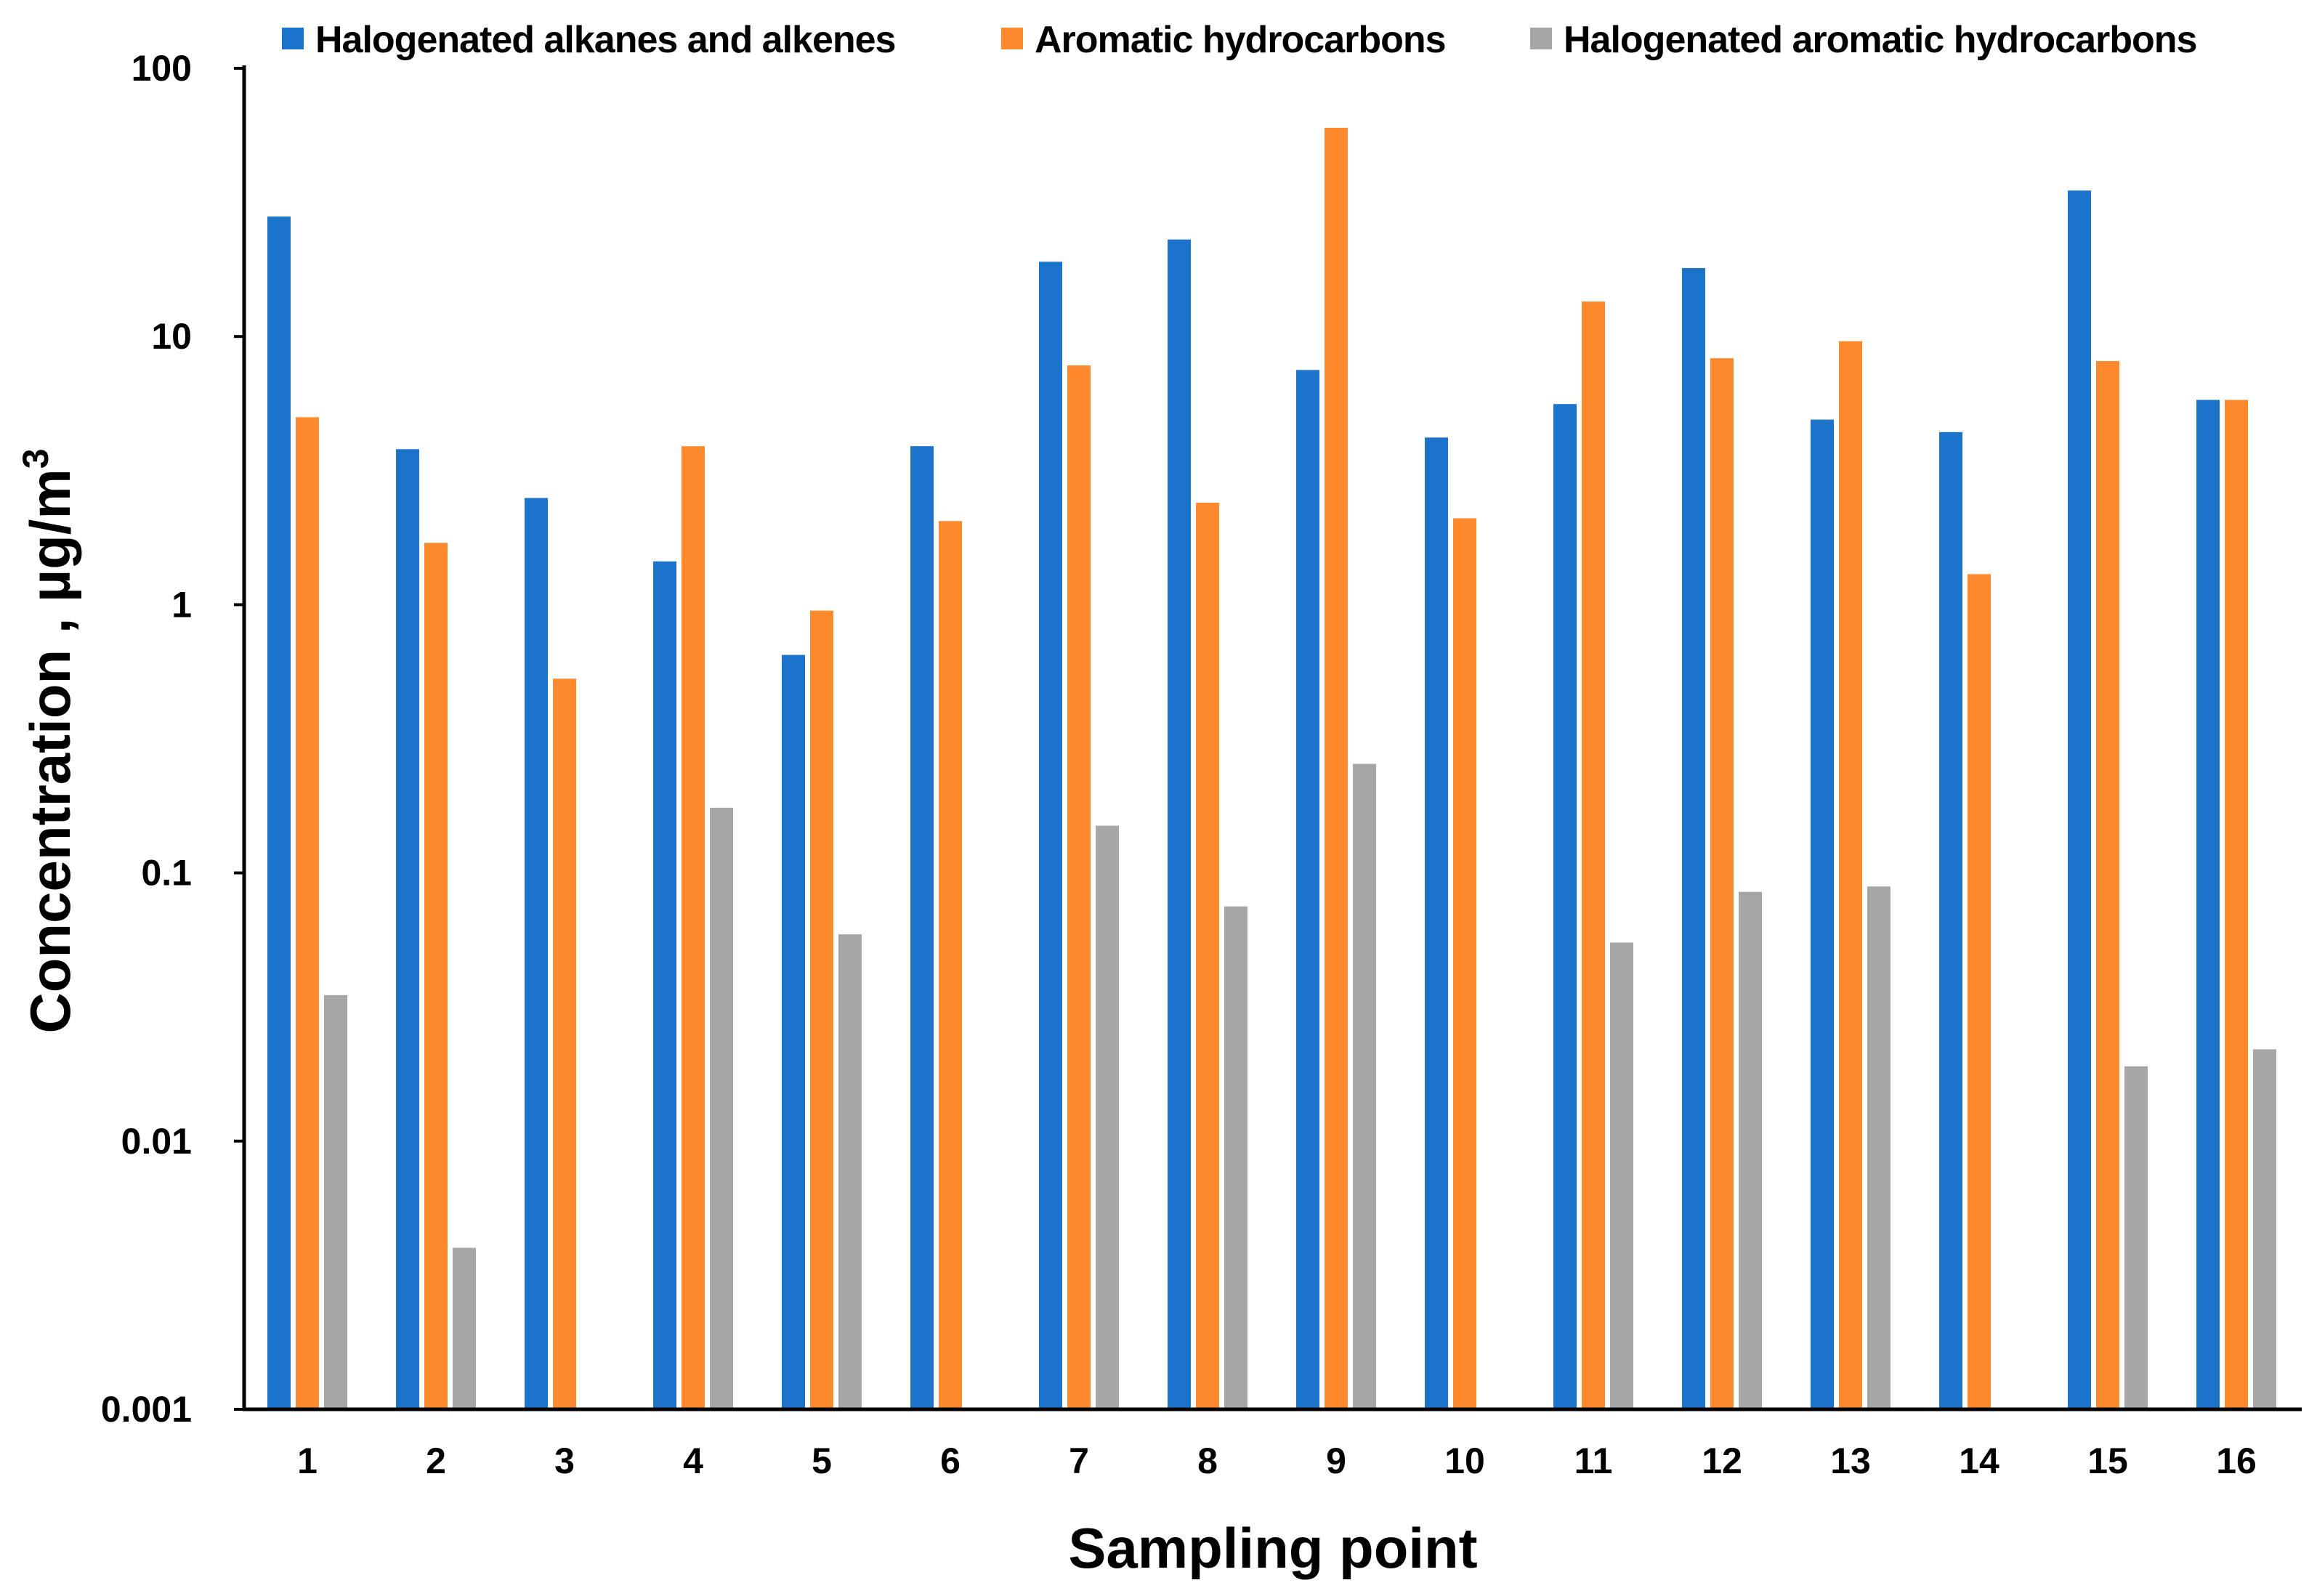  What do you see at coordinates (1880, 40) in the screenshot?
I see `legend-label: Halogenated aromatic hydrocarbons` at bounding box center [1880, 40].